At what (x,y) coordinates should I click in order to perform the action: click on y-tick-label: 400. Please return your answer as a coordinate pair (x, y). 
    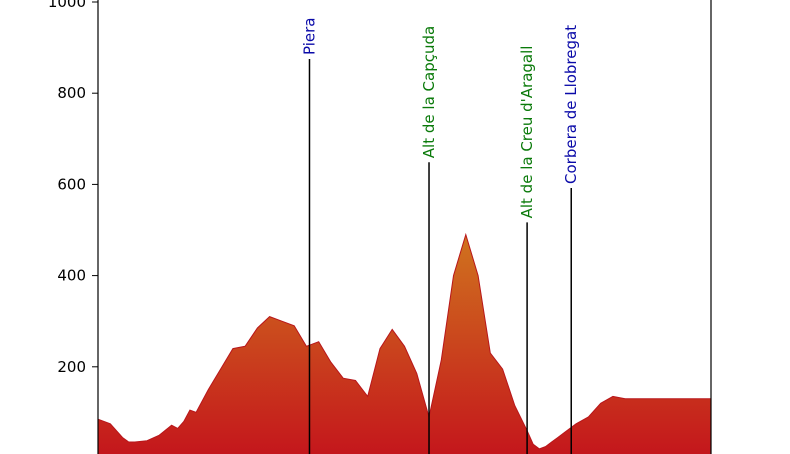
    Looking at the image, I should click on (71, 276).